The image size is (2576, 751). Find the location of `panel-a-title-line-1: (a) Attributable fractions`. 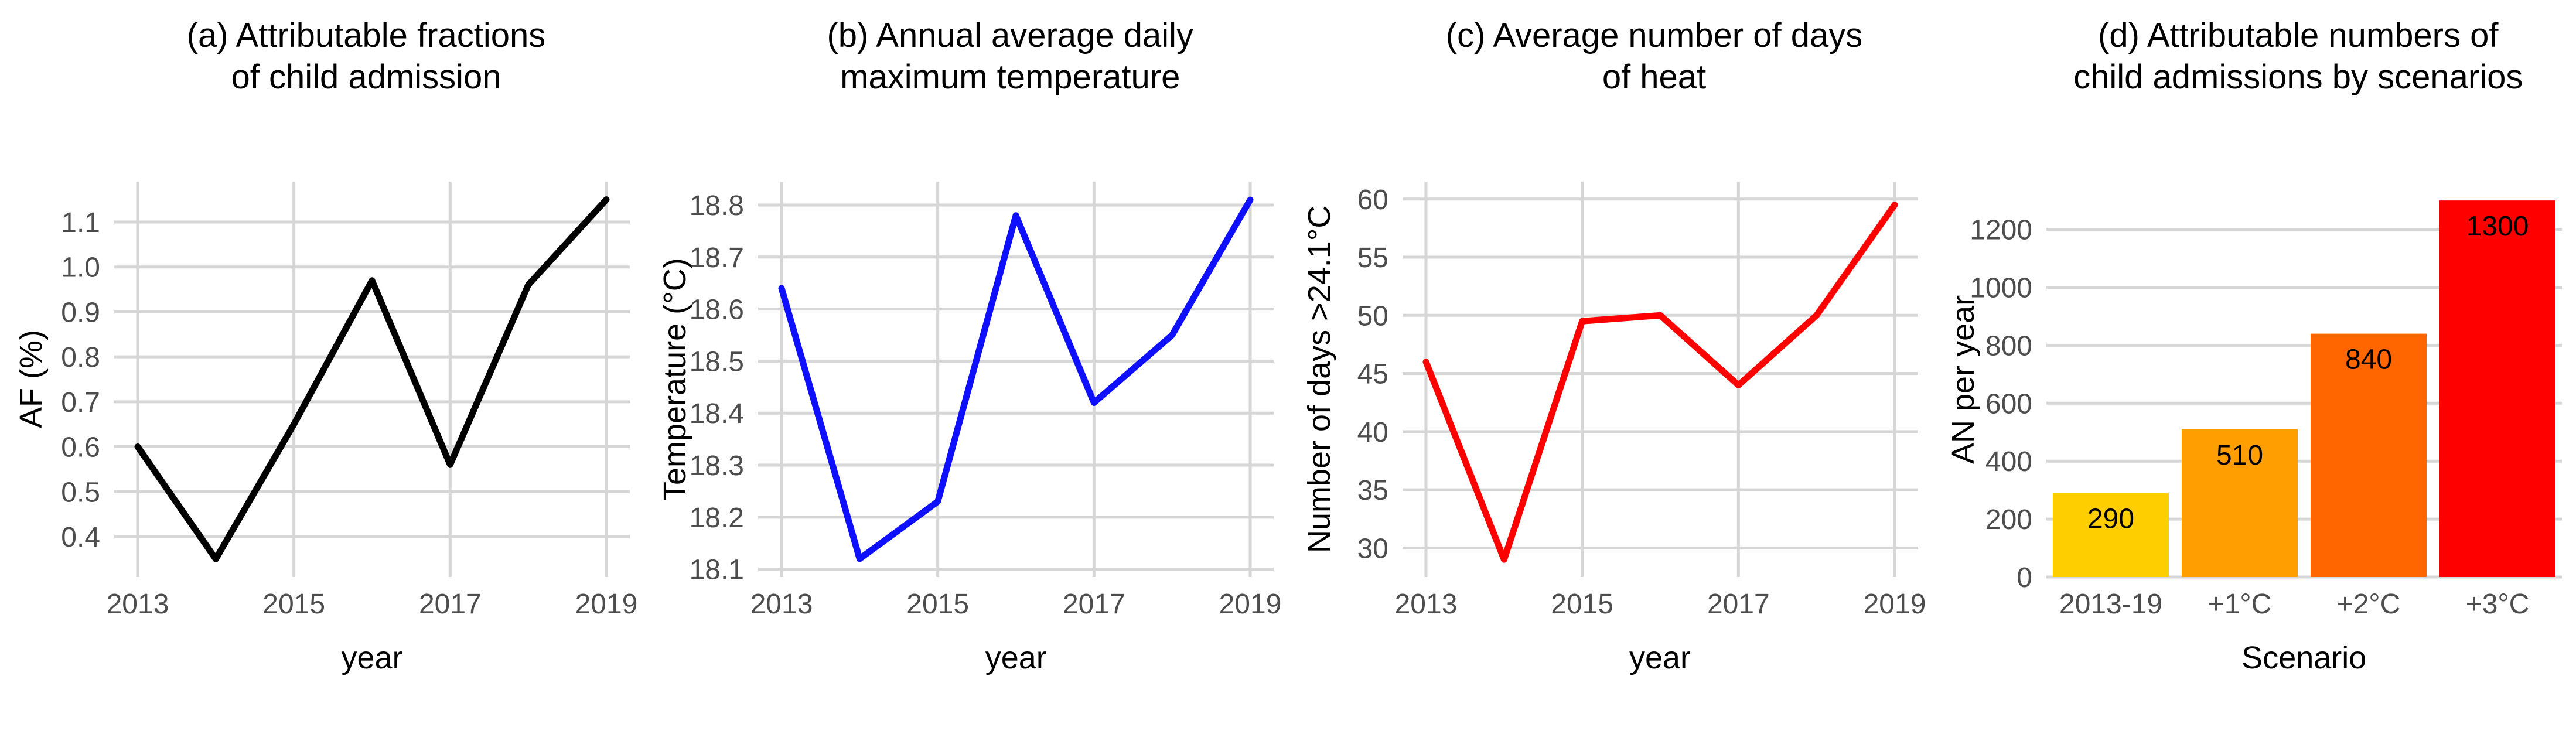

panel-a-title-line-1: (a) Attributable fractions is located at coordinates (366, 35).